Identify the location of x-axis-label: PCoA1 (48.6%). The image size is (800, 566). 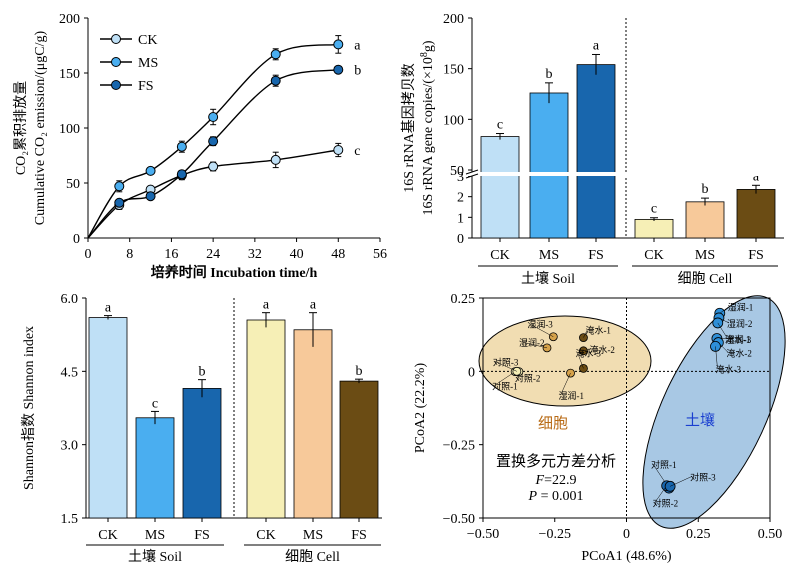
(626, 556).